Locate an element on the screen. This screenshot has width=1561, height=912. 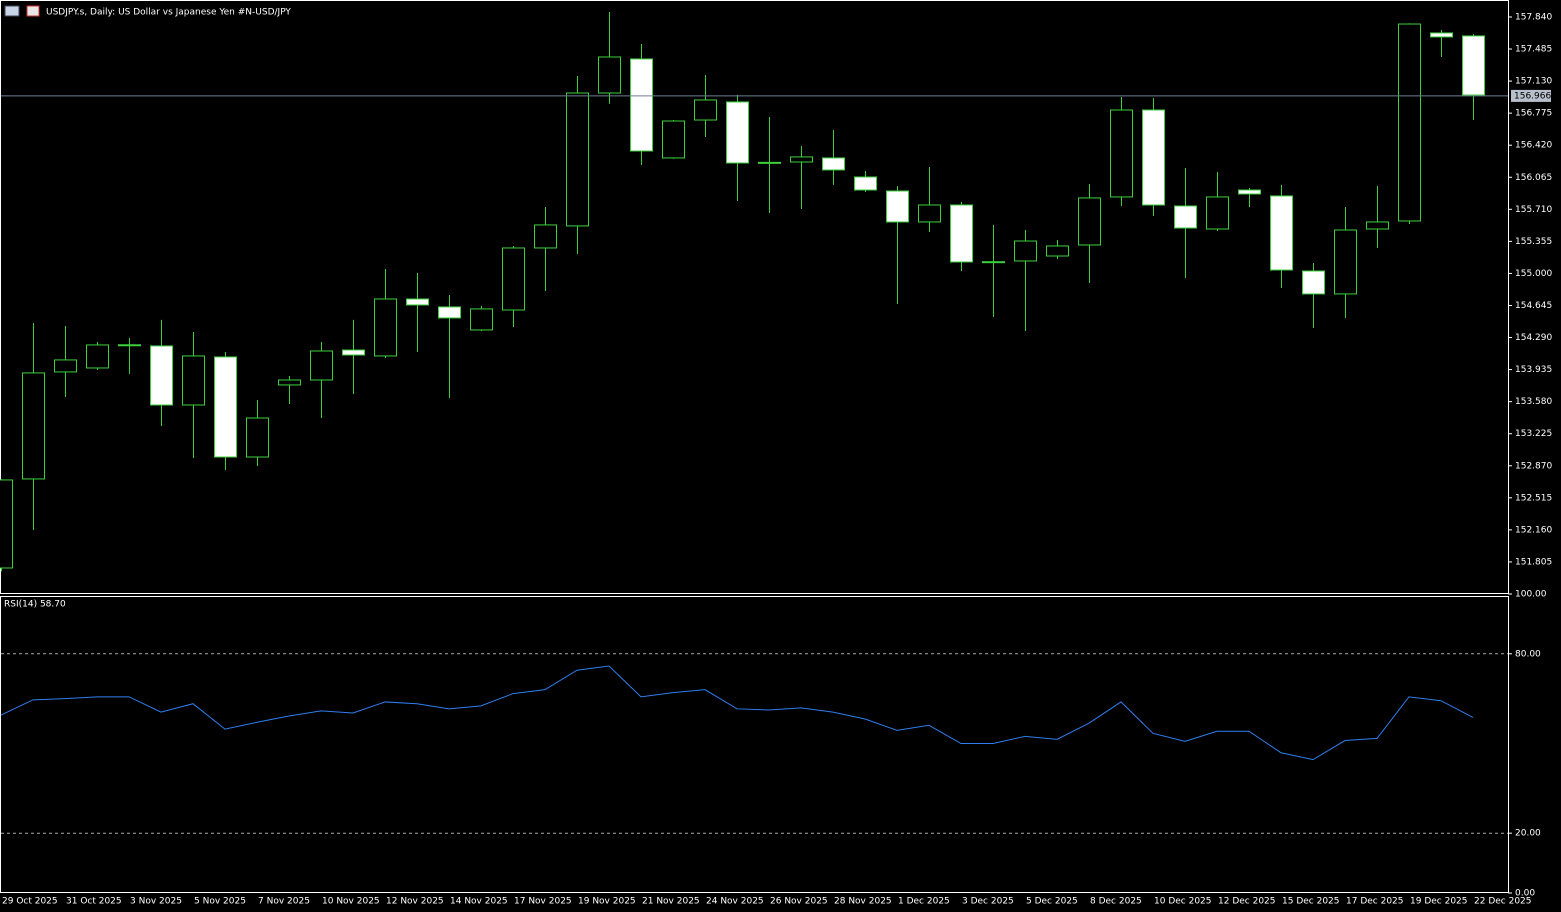
x-tick-label: 1 Dec 2025 is located at coordinates (924, 902).